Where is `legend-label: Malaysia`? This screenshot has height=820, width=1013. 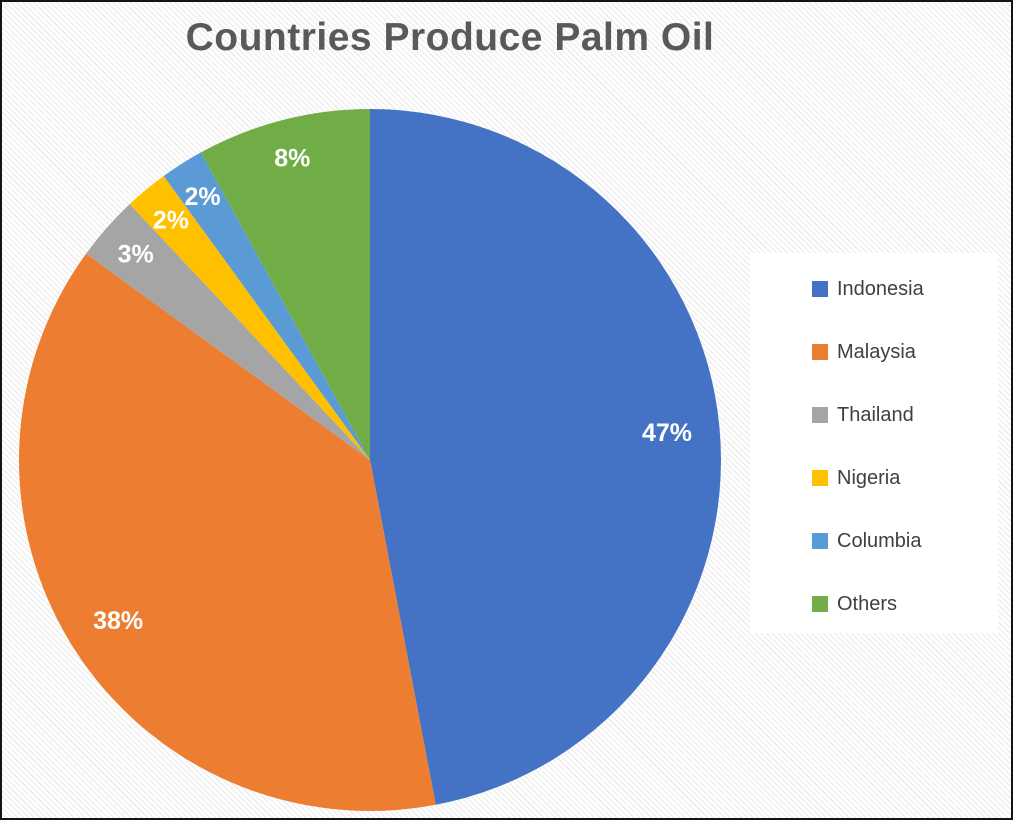 legend-label: Malaysia is located at coordinates (876, 352).